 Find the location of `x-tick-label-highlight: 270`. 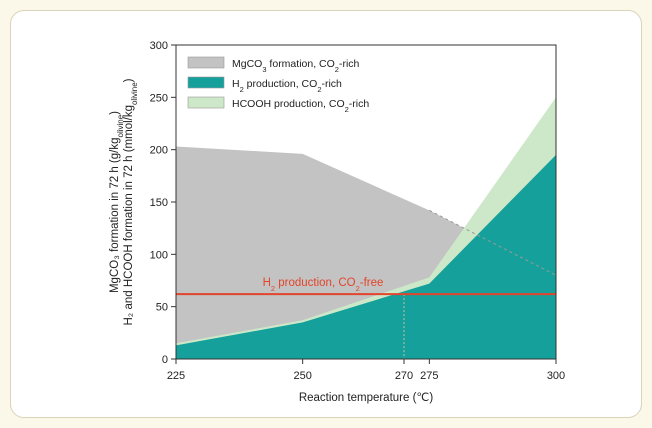

x-tick-label-highlight: 270 is located at coordinates (404, 376).